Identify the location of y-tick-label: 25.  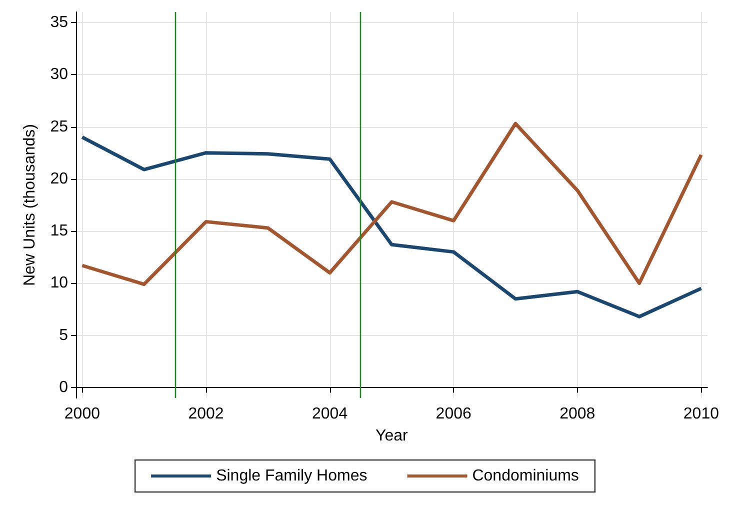
(59, 127).